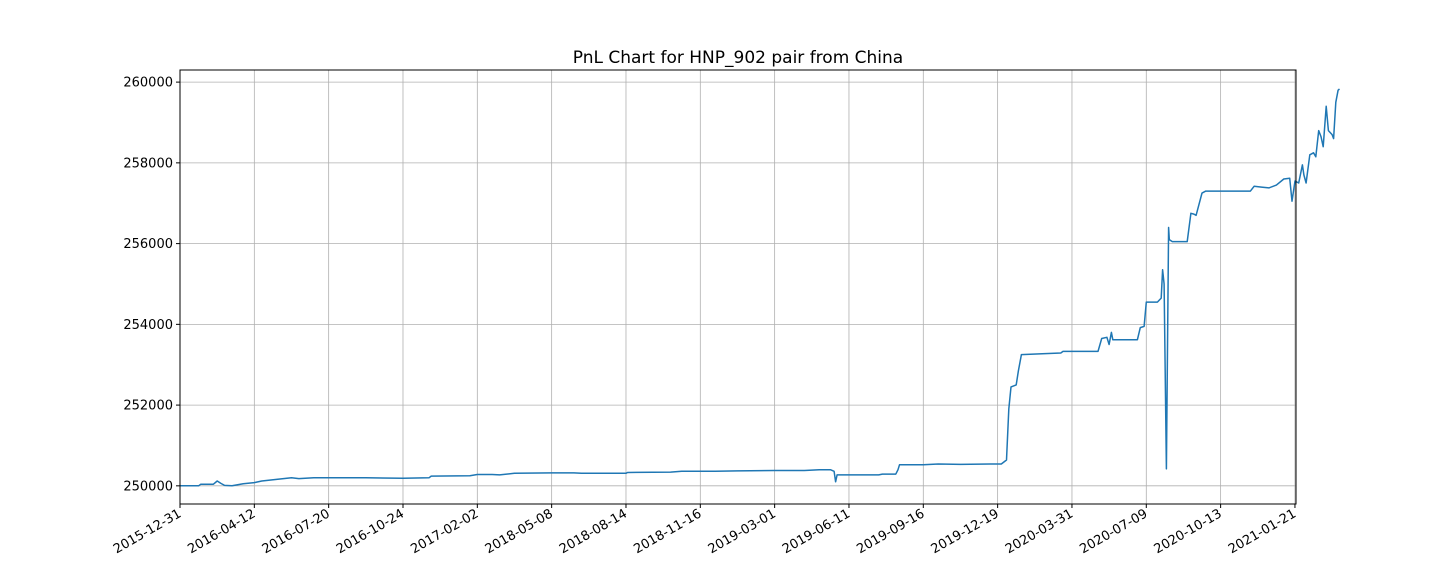  Describe the element at coordinates (148, 406) in the screenshot. I see `y-tick-label: 252000` at that location.